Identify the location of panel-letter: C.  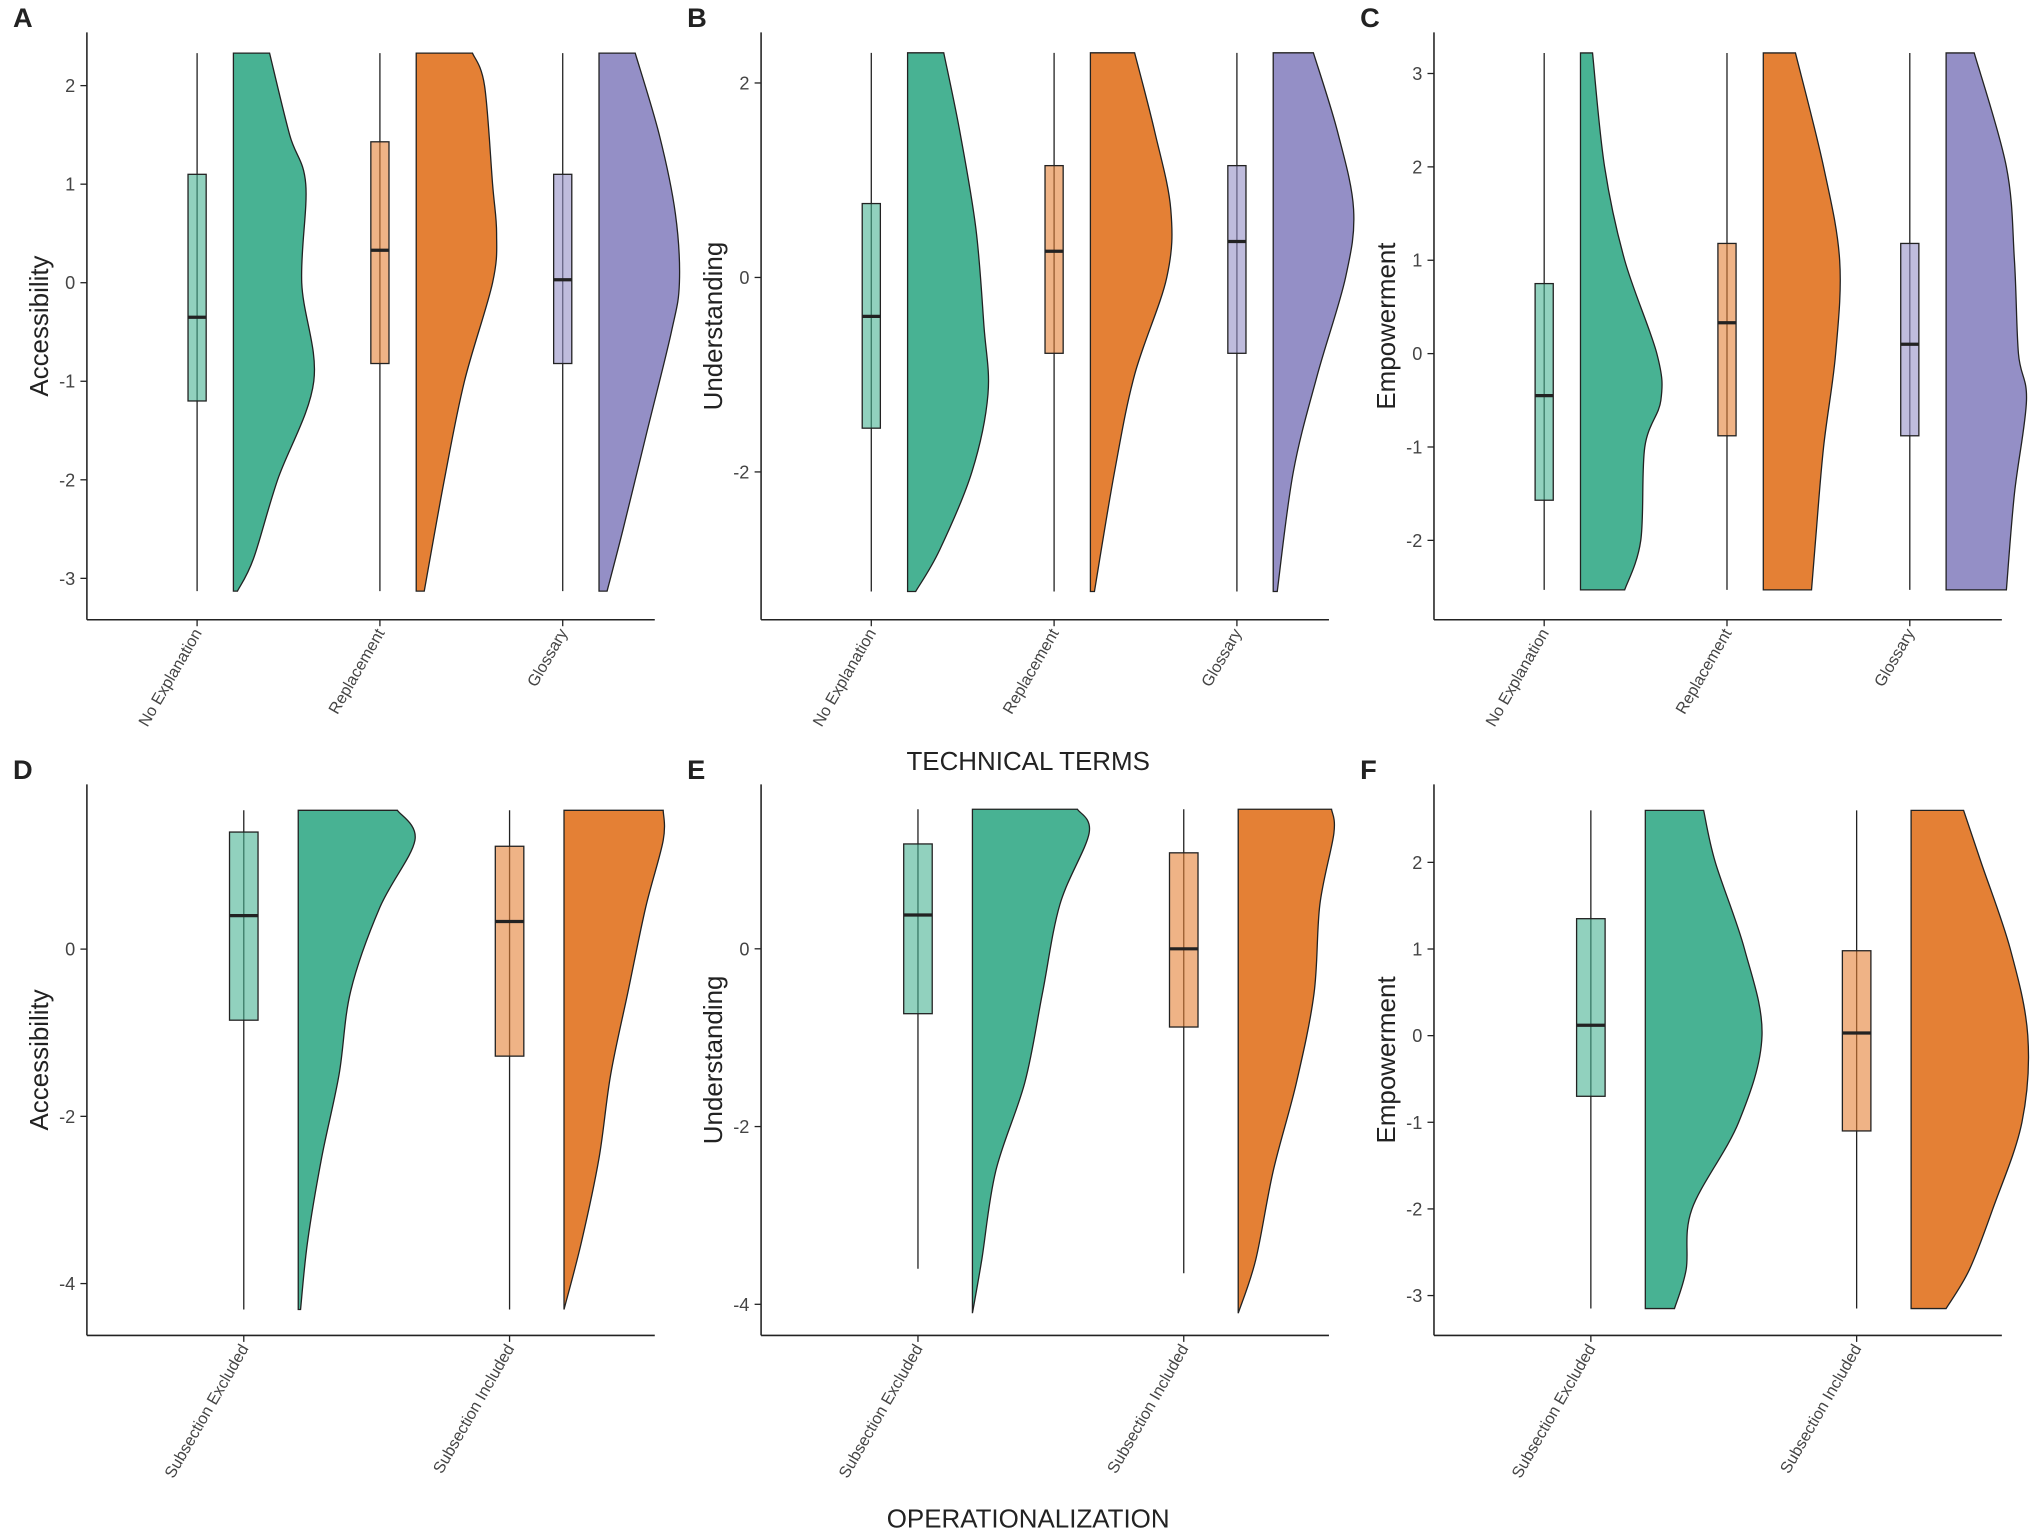
(1370, 17).